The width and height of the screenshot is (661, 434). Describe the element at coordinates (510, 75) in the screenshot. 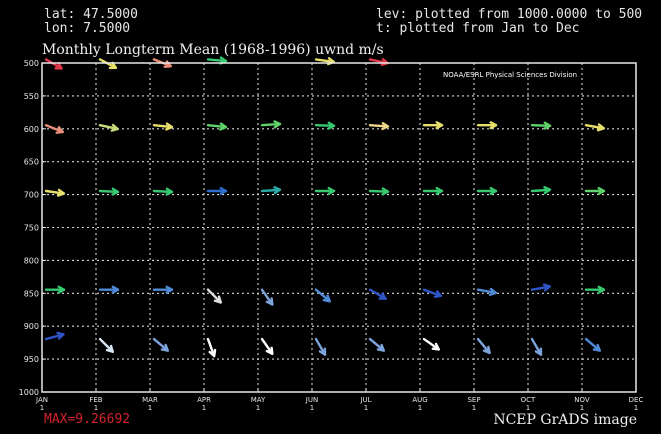

I see `credit-label: NOAA/ESRL Physical Sciences Division` at that location.